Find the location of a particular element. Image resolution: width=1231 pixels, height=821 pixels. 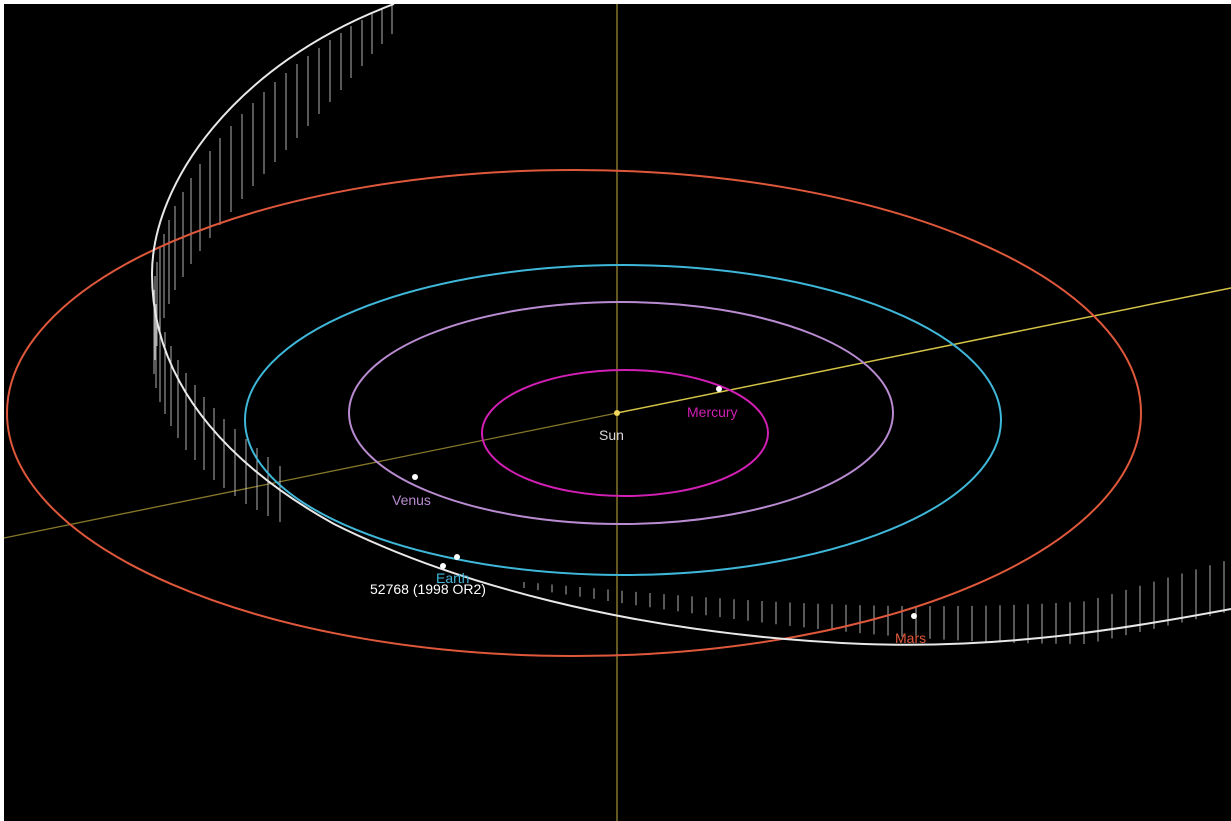

asteroid-label: 52768 (1998 OR2) is located at coordinates (428, 589).